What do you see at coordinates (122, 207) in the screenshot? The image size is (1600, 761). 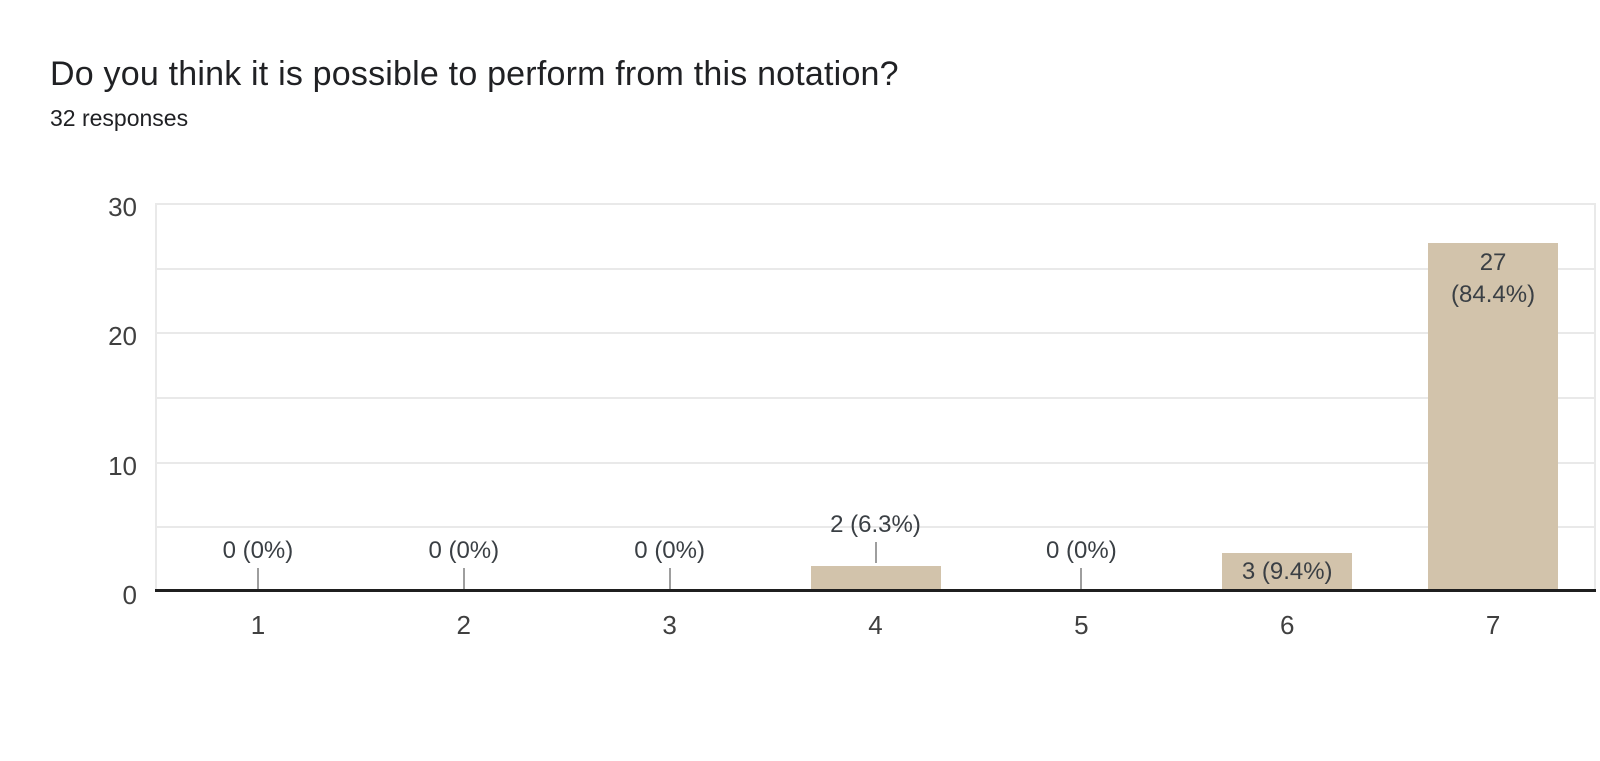 I see `y-tick-label: 30` at bounding box center [122, 207].